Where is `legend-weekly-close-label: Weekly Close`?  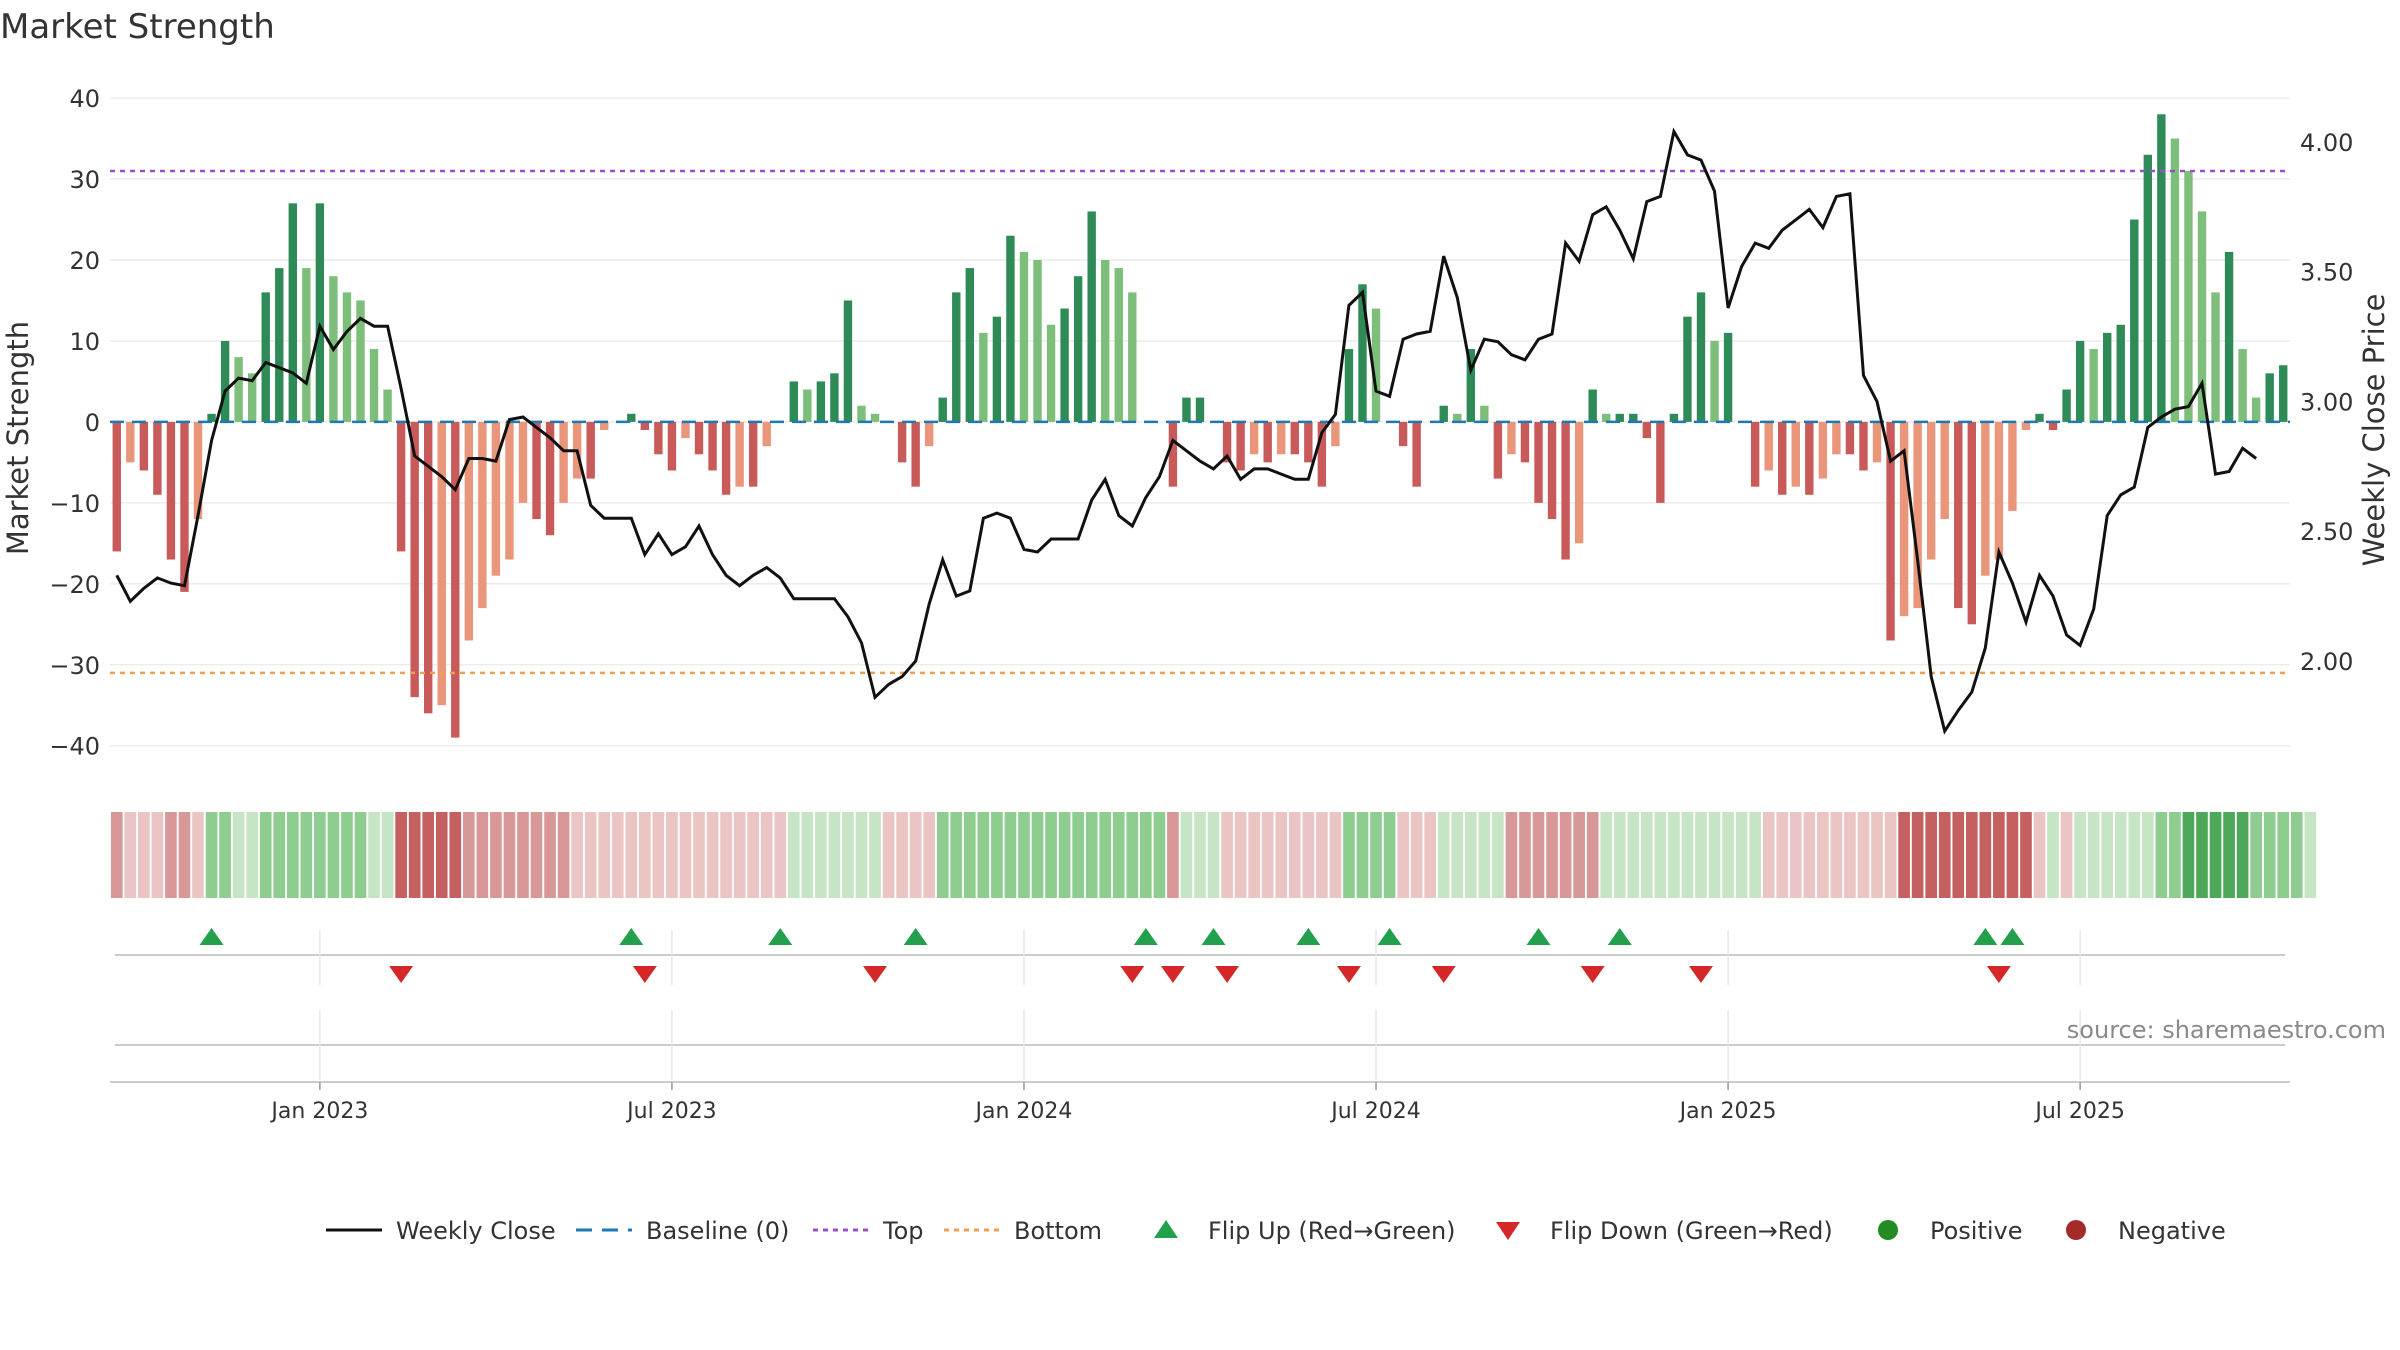
legend-weekly-close-label: Weekly Close is located at coordinates (476, 1231).